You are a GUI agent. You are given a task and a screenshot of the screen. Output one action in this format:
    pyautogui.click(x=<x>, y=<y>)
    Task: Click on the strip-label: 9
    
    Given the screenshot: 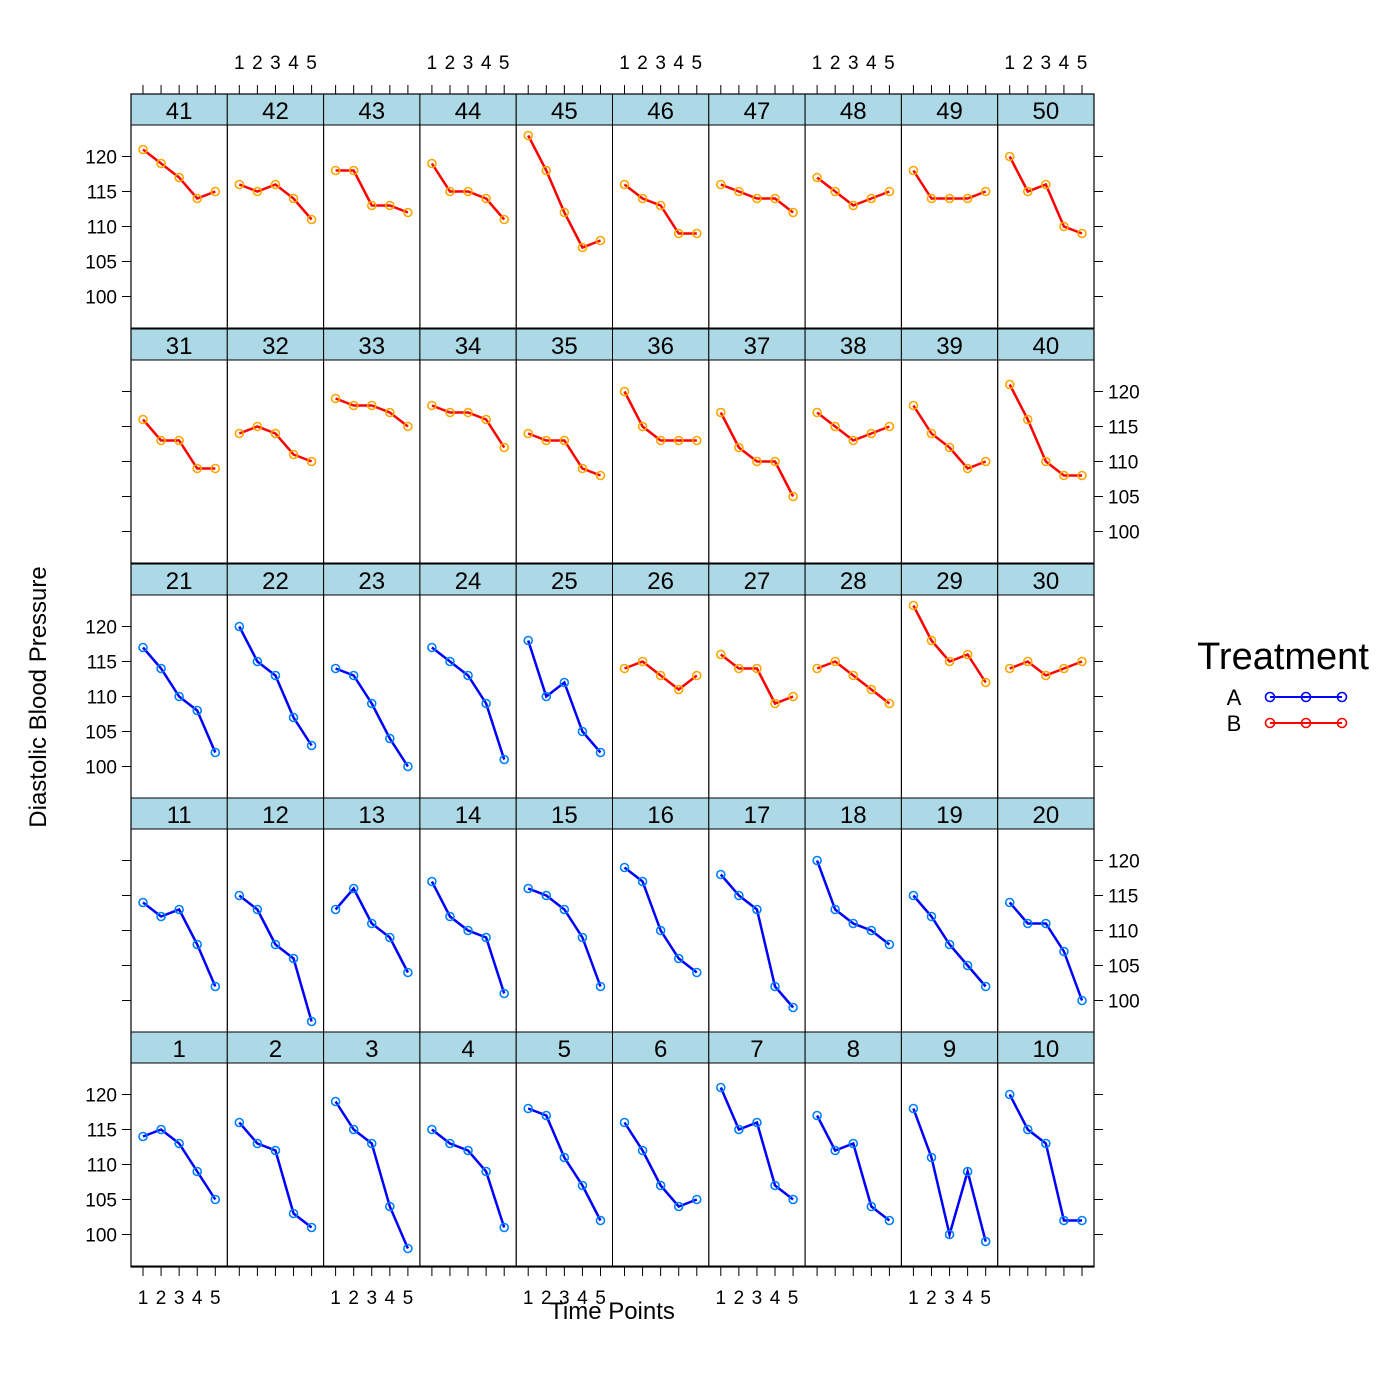 What is the action you would take?
    pyautogui.click(x=949, y=1049)
    